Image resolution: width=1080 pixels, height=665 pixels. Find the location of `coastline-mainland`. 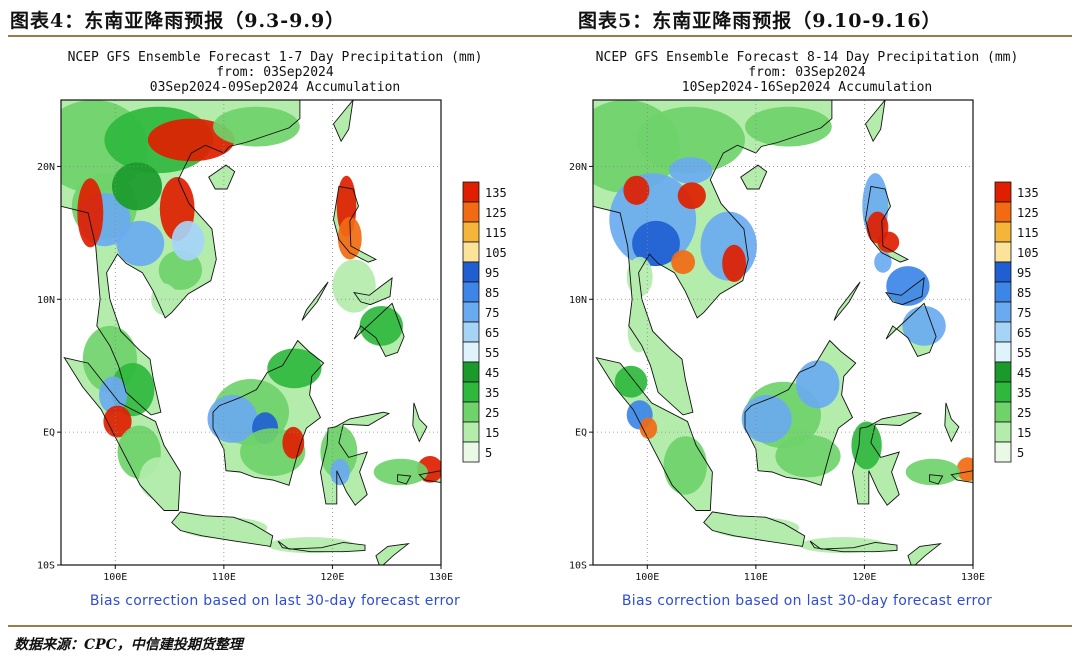

coastline-mainland is located at coordinates (713, 258).